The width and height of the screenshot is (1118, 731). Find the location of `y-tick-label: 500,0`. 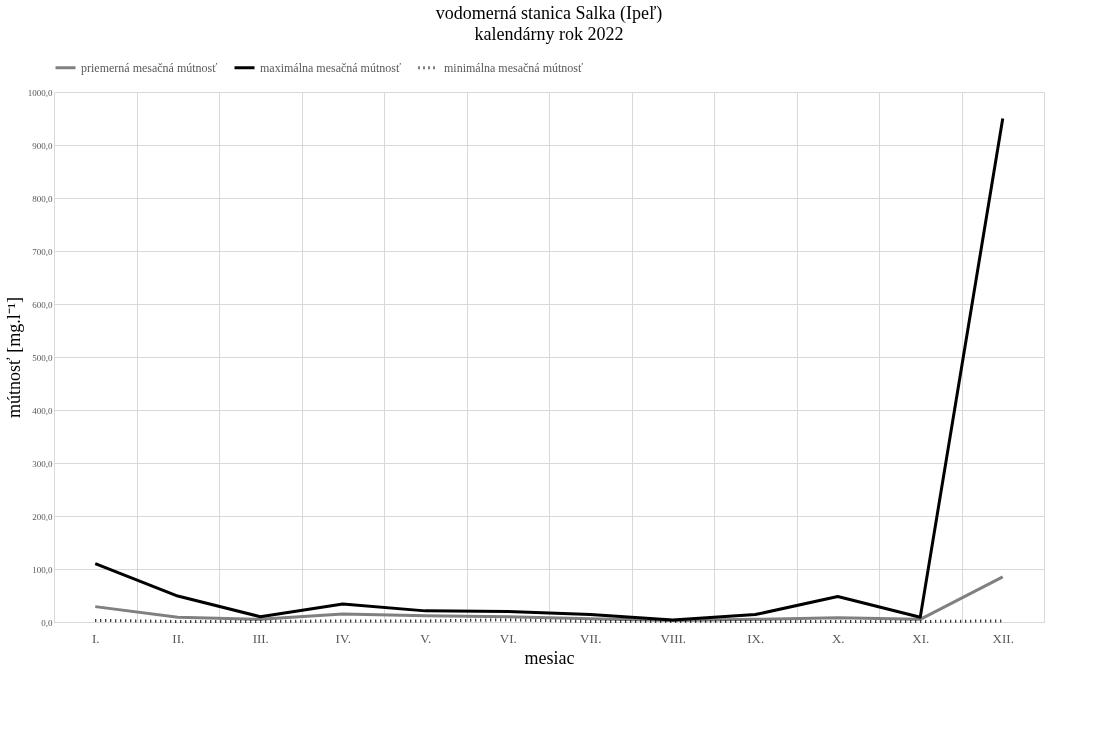

y-tick-label: 500,0 is located at coordinates (42, 357).